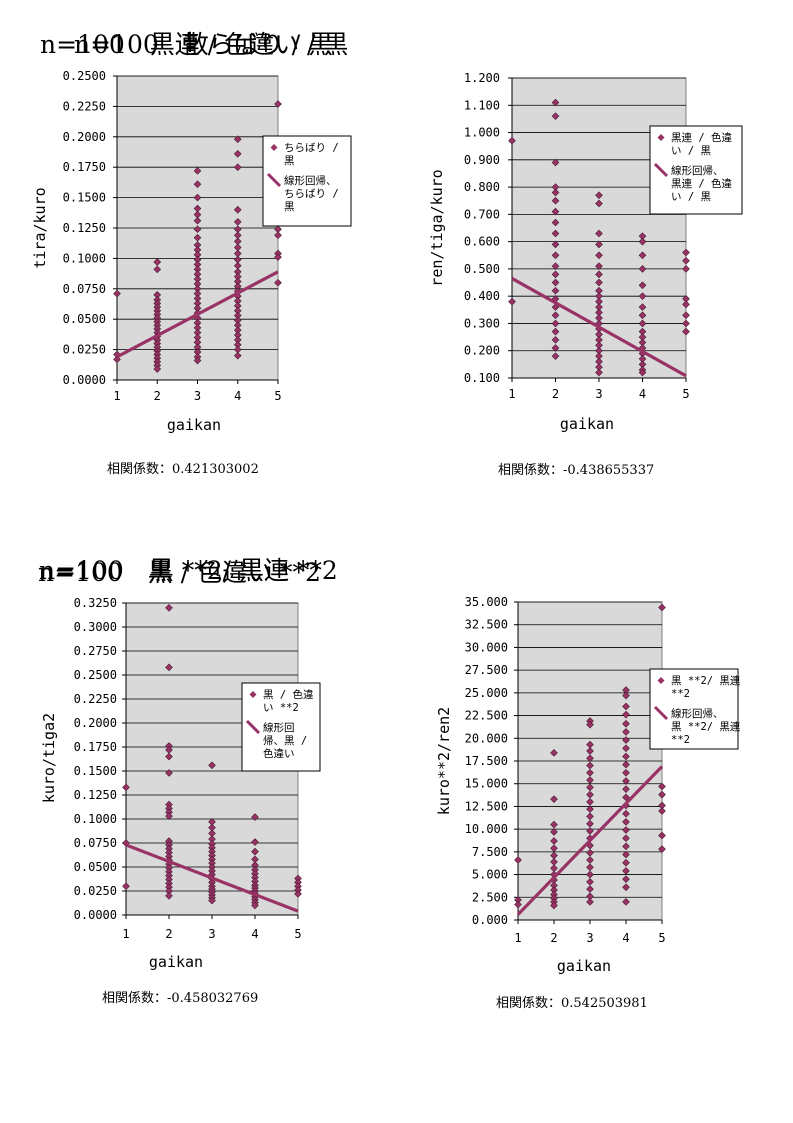  What do you see at coordinates (486, 761) in the screenshot?
I see `y-tick-label: 17.500` at bounding box center [486, 761].